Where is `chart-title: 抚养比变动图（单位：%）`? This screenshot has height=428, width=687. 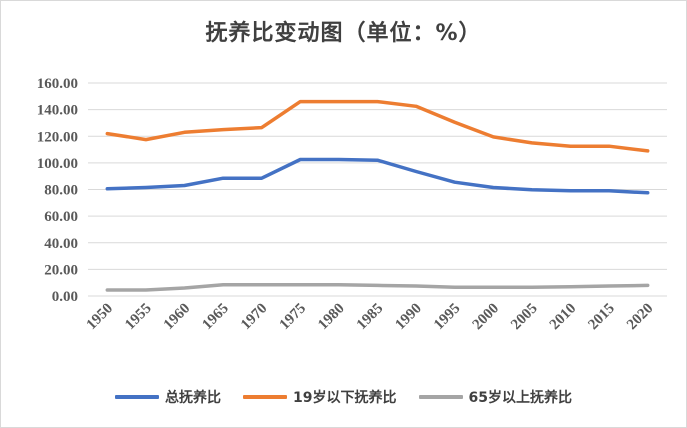 chart-title: 抚养比变动图（单位：%） is located at coordinates (343, 33).